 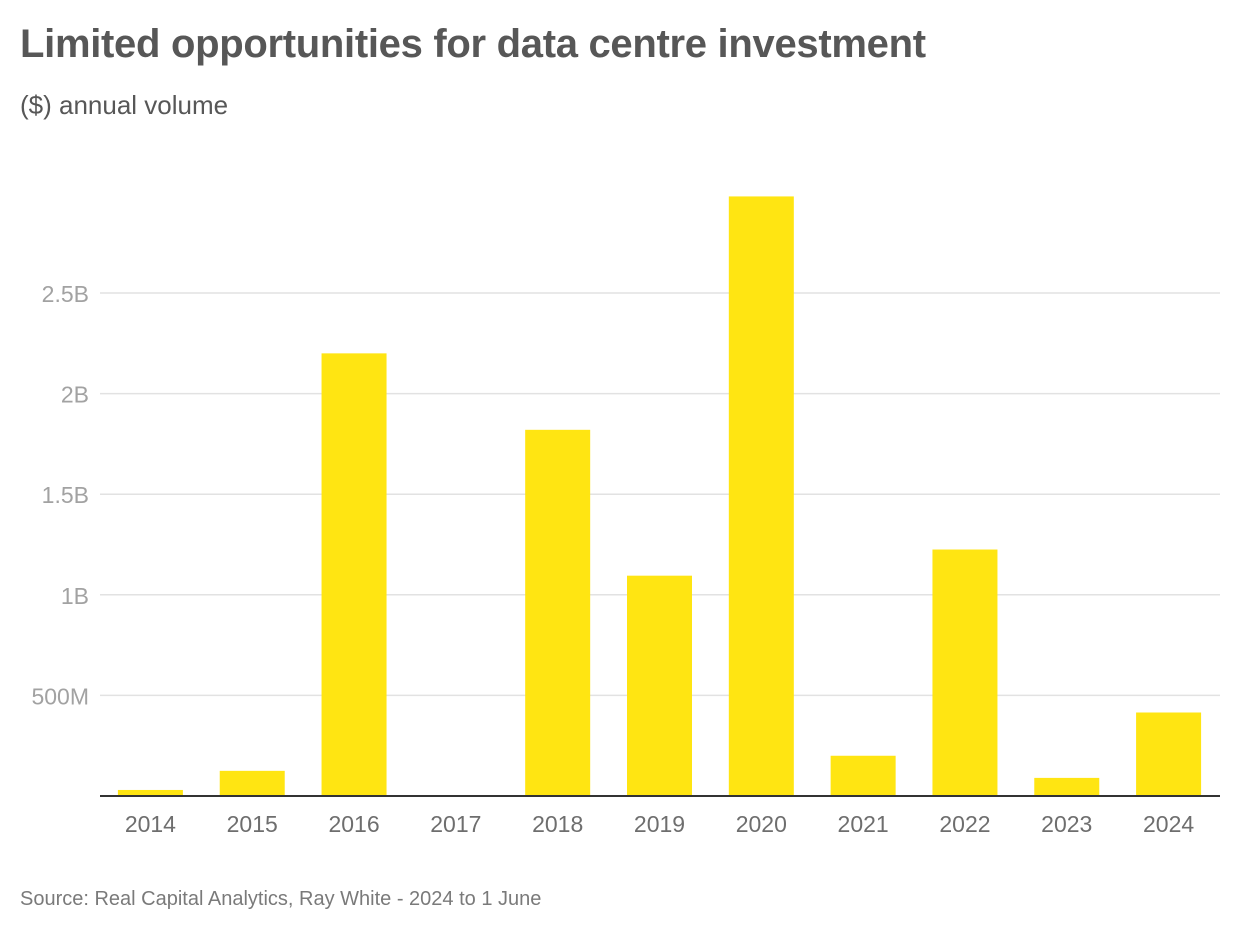 I want to click on bar-2020, so click(x=761, y=496).